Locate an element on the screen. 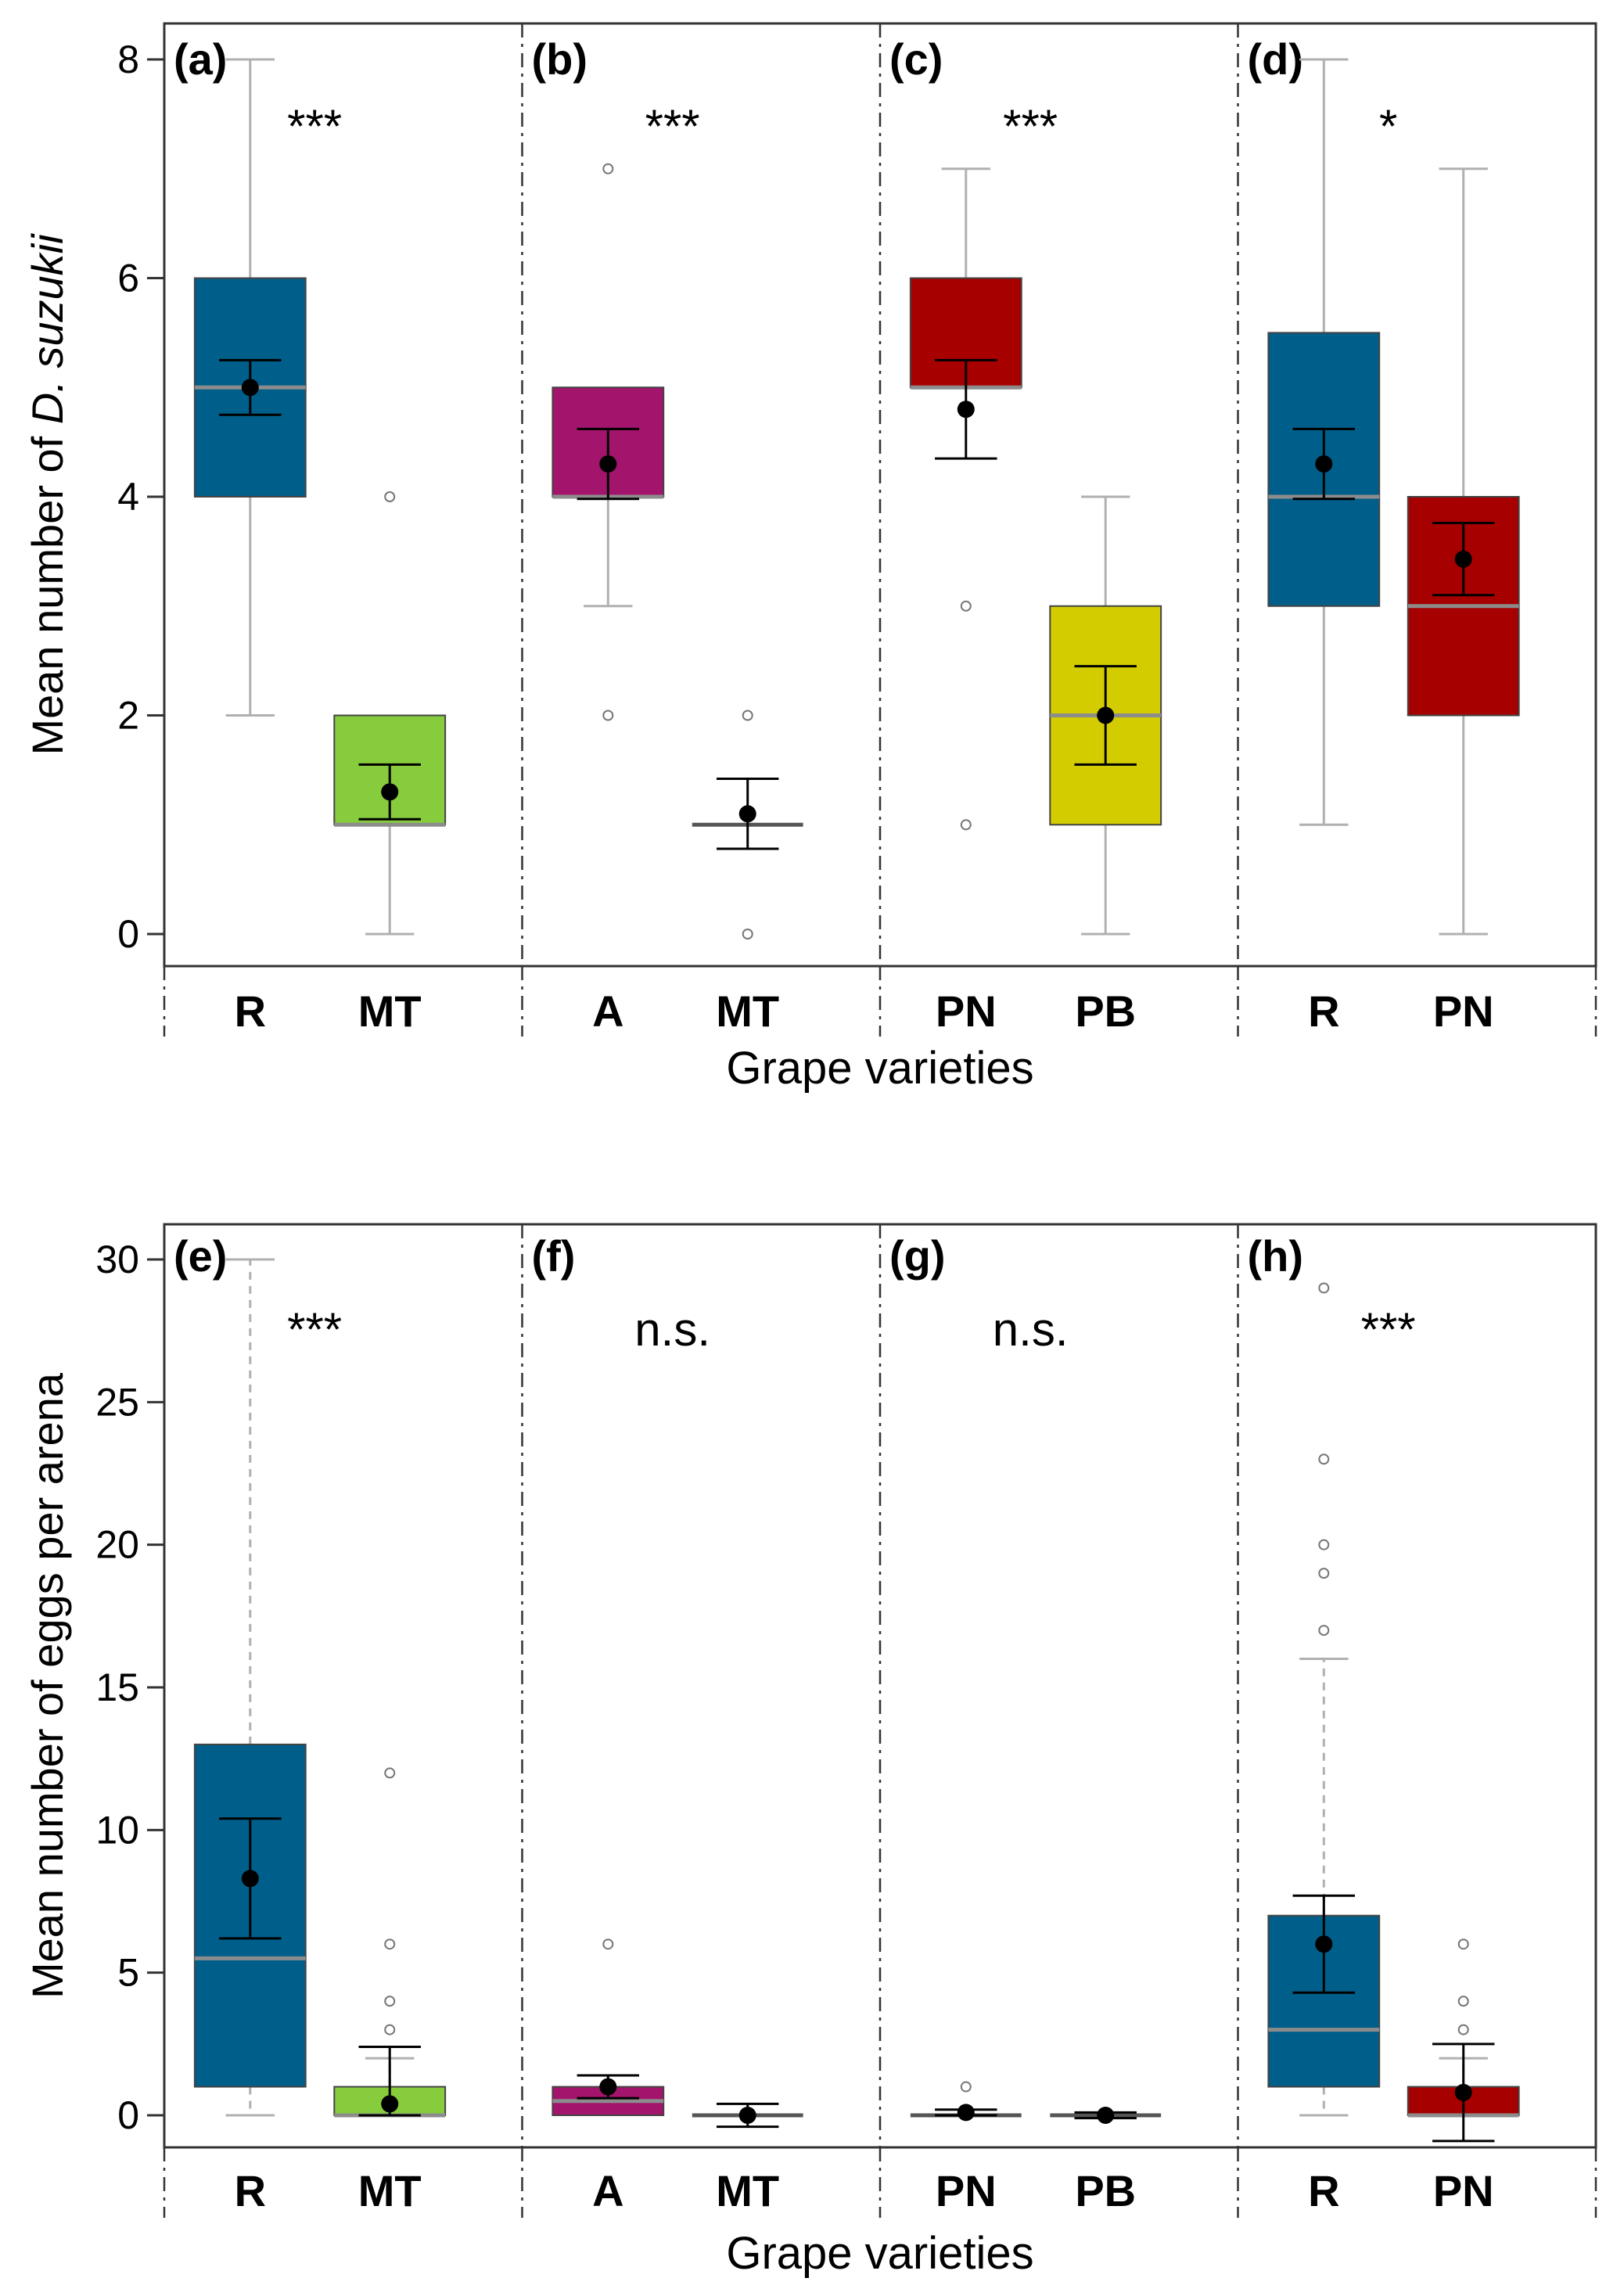 The width and height of the screenshot is (1624, 2296). panel-g: (g) n.s. PN PB is located at coordinates (1025, 1723).